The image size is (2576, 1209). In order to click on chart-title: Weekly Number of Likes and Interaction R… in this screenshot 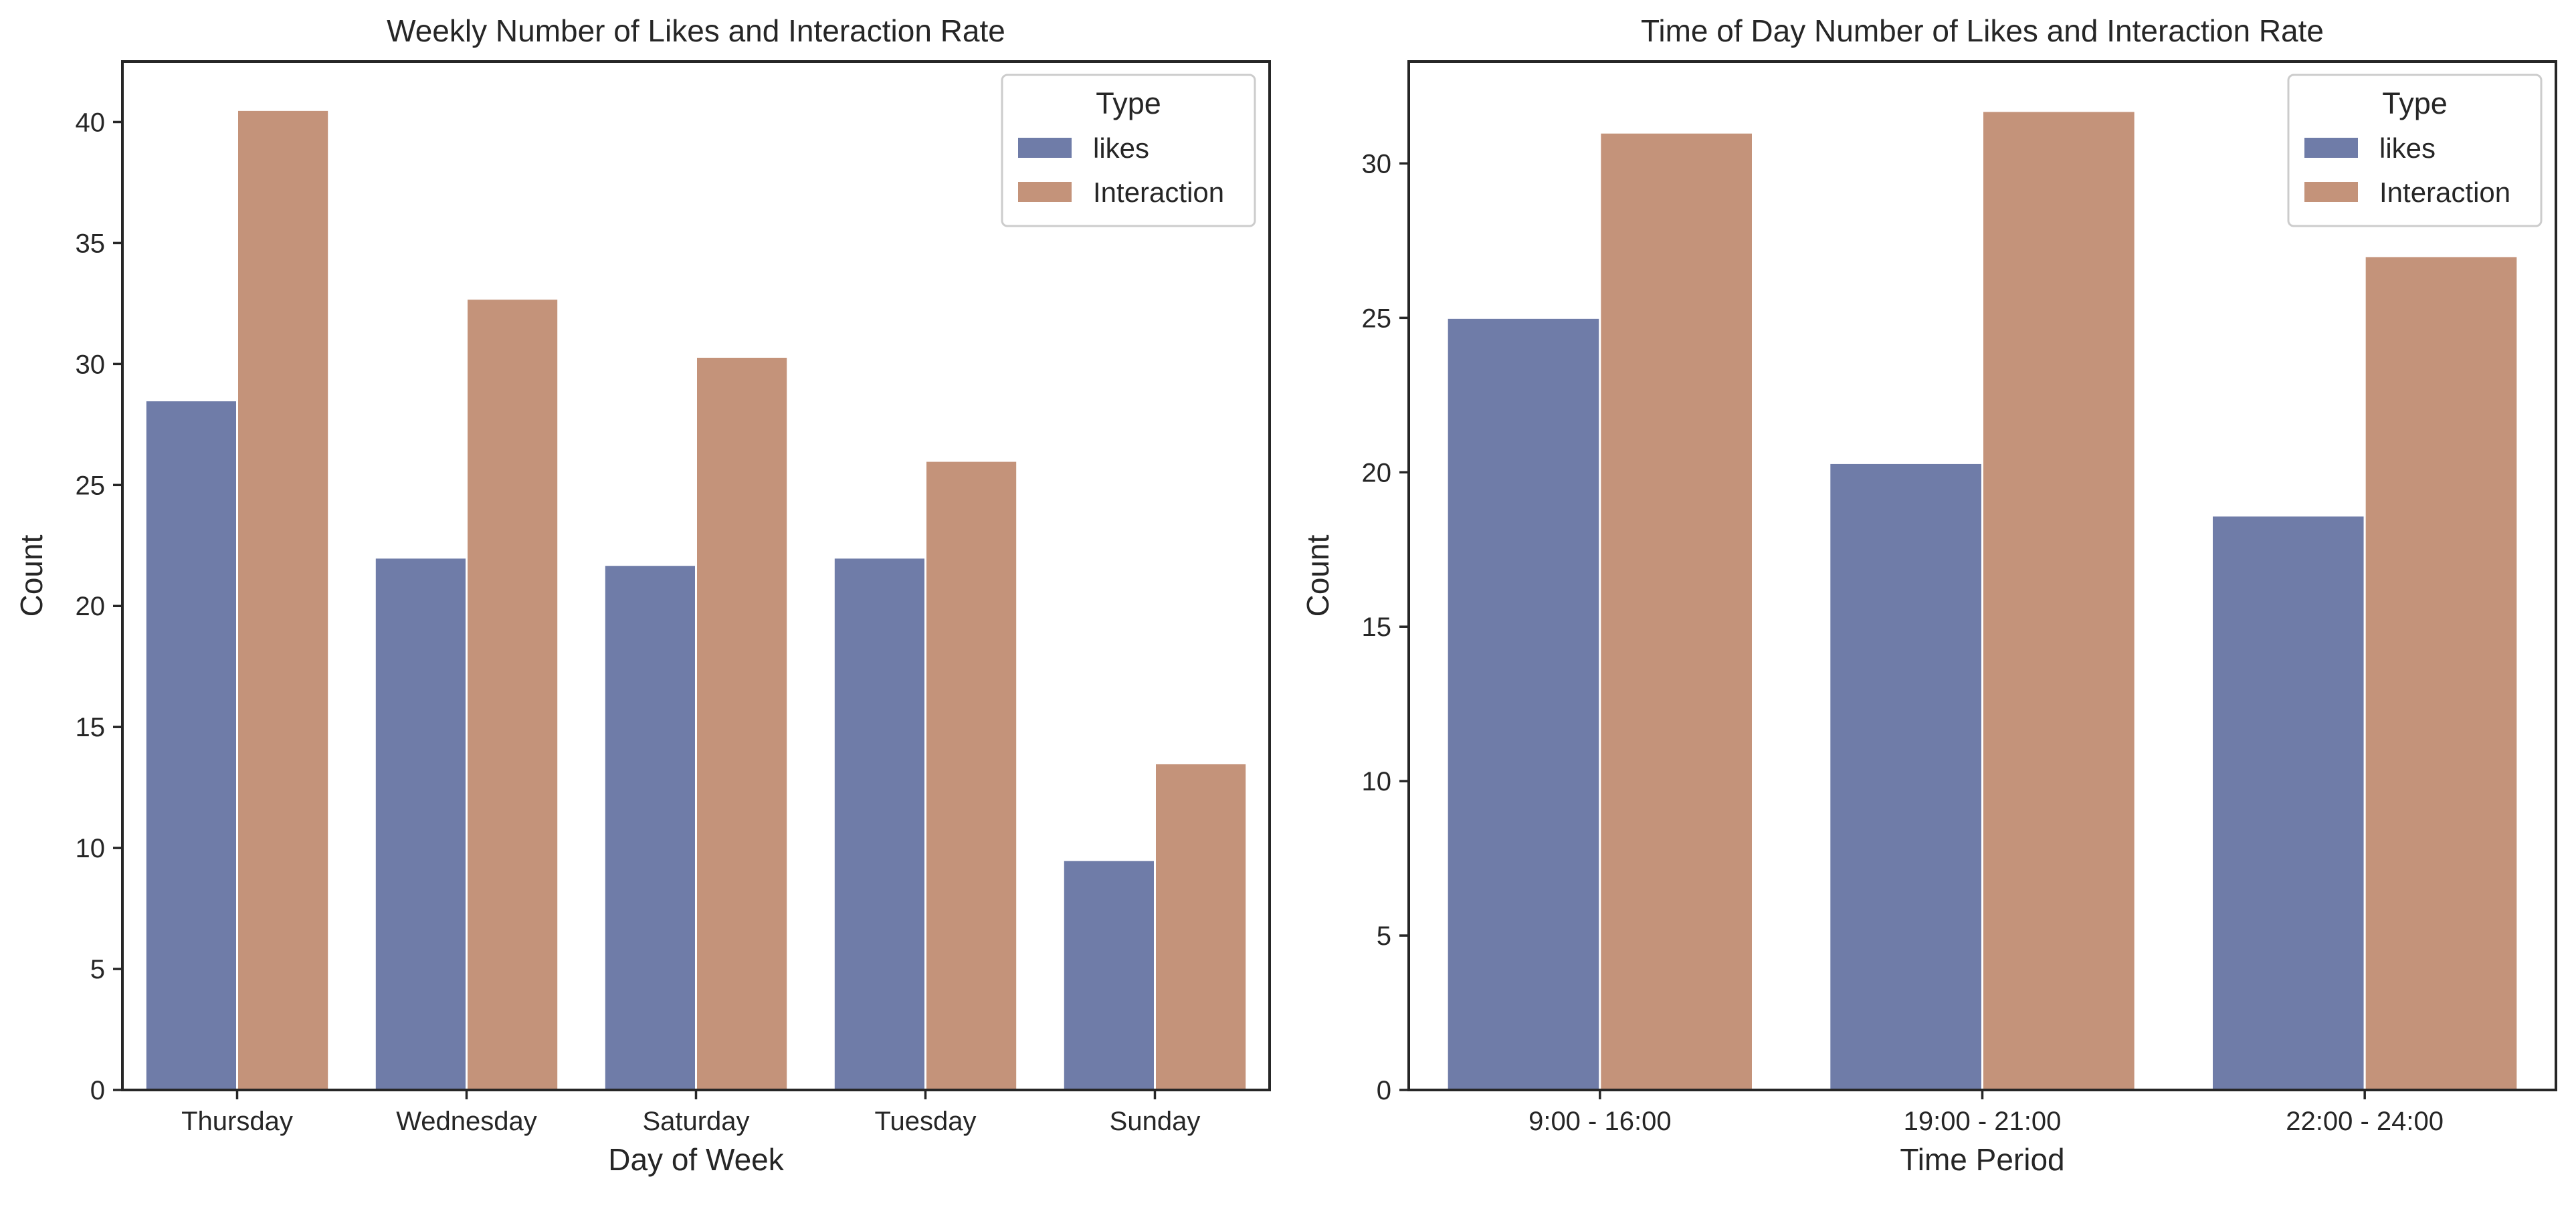, I will do `click(696, 30)`.